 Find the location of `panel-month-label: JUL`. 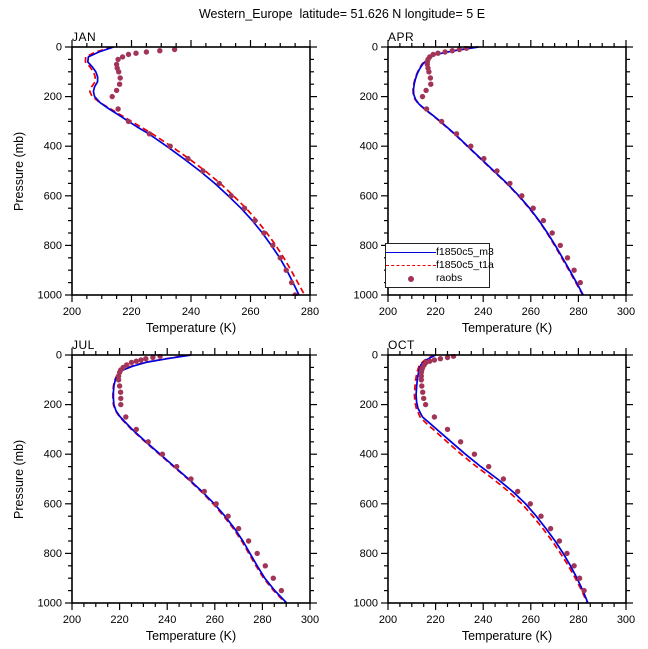

panel-month-label: JUL is located at coordinates (83, 345).